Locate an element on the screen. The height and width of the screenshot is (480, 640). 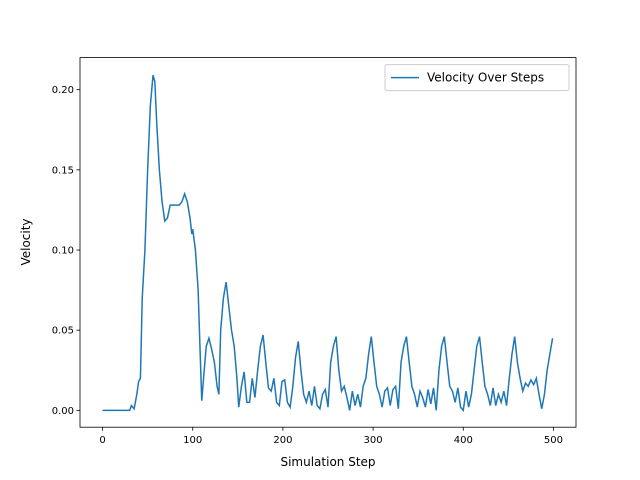
x-tick-label: 0 is located at coordinates (102, 440).